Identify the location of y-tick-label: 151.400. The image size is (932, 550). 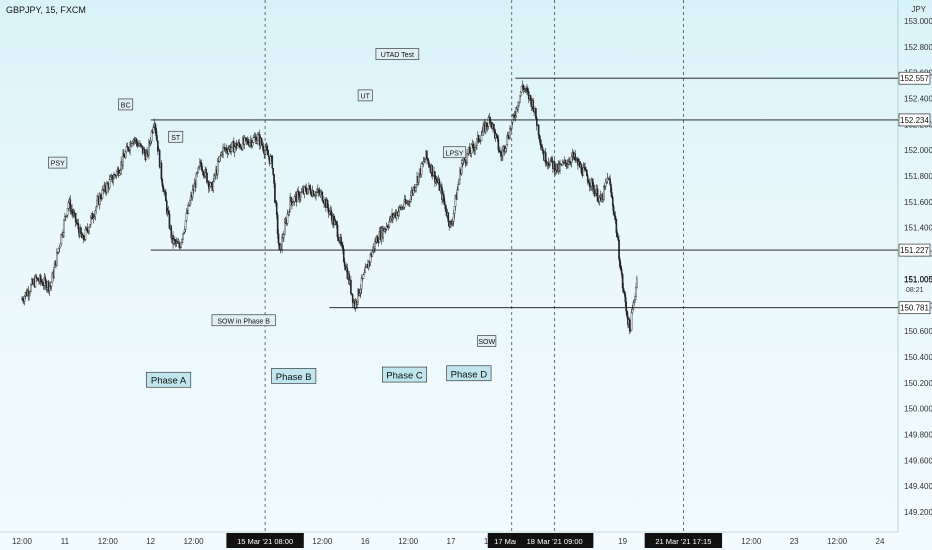
(918, 228).